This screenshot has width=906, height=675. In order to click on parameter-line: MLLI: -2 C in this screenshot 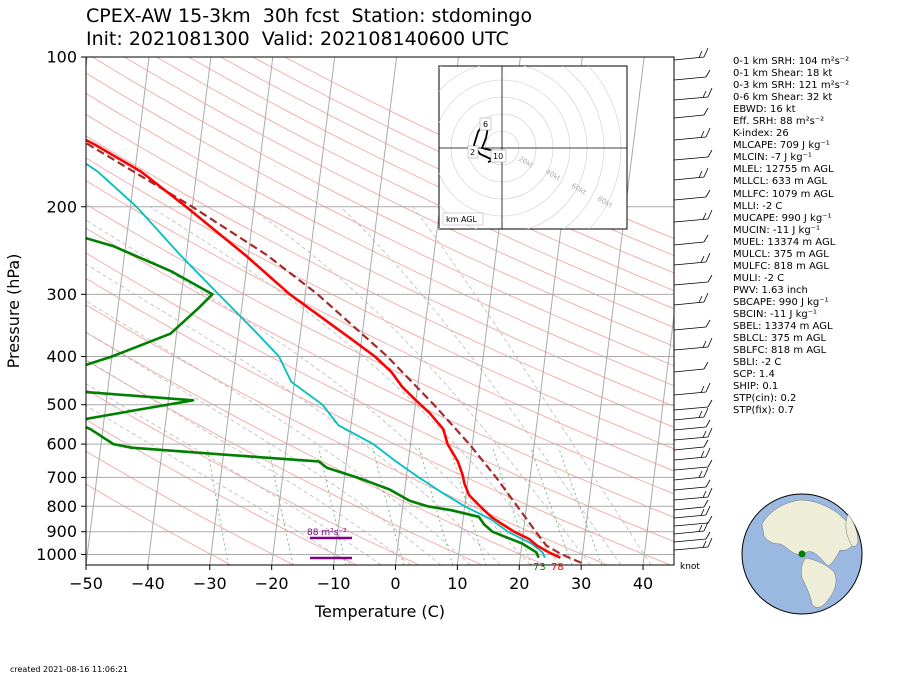, I will do `click(758, 206)`.